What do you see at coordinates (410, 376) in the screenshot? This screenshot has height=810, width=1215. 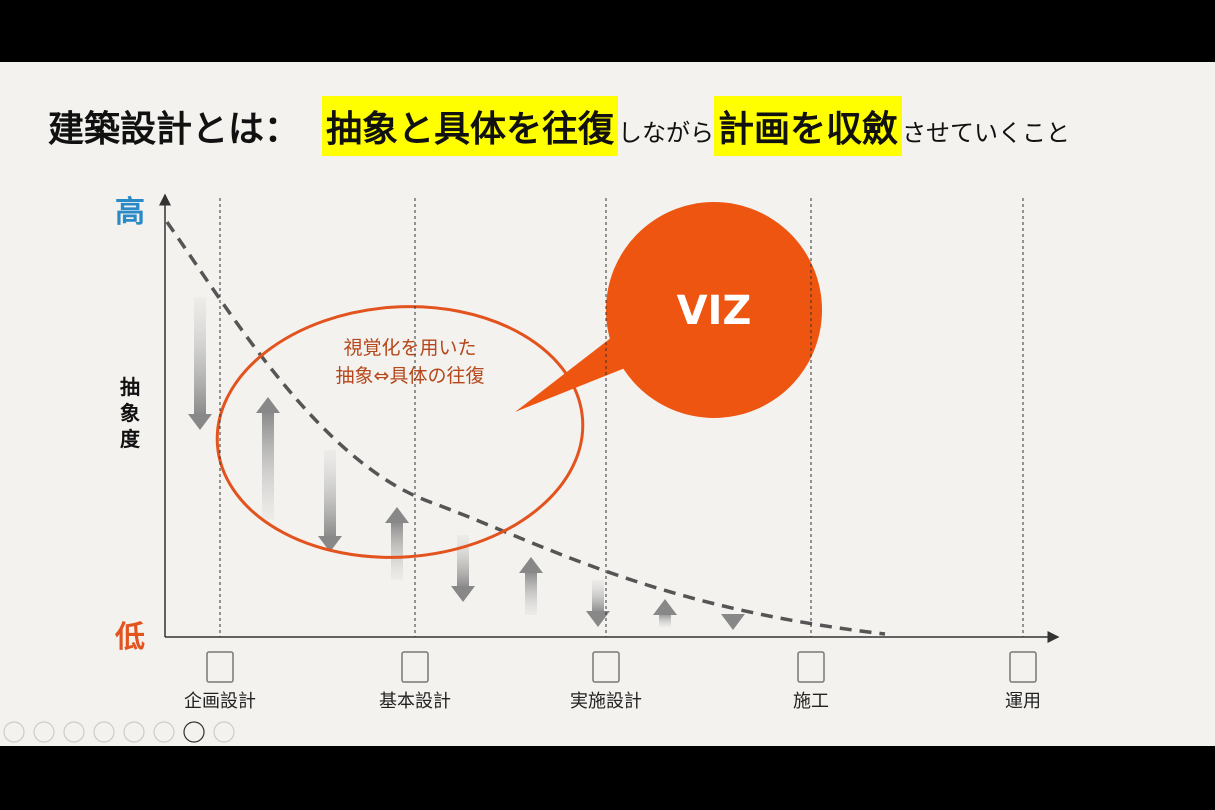 I see `callout-line: 抽象⇔具体の往復` at bounding box center [410, 376].